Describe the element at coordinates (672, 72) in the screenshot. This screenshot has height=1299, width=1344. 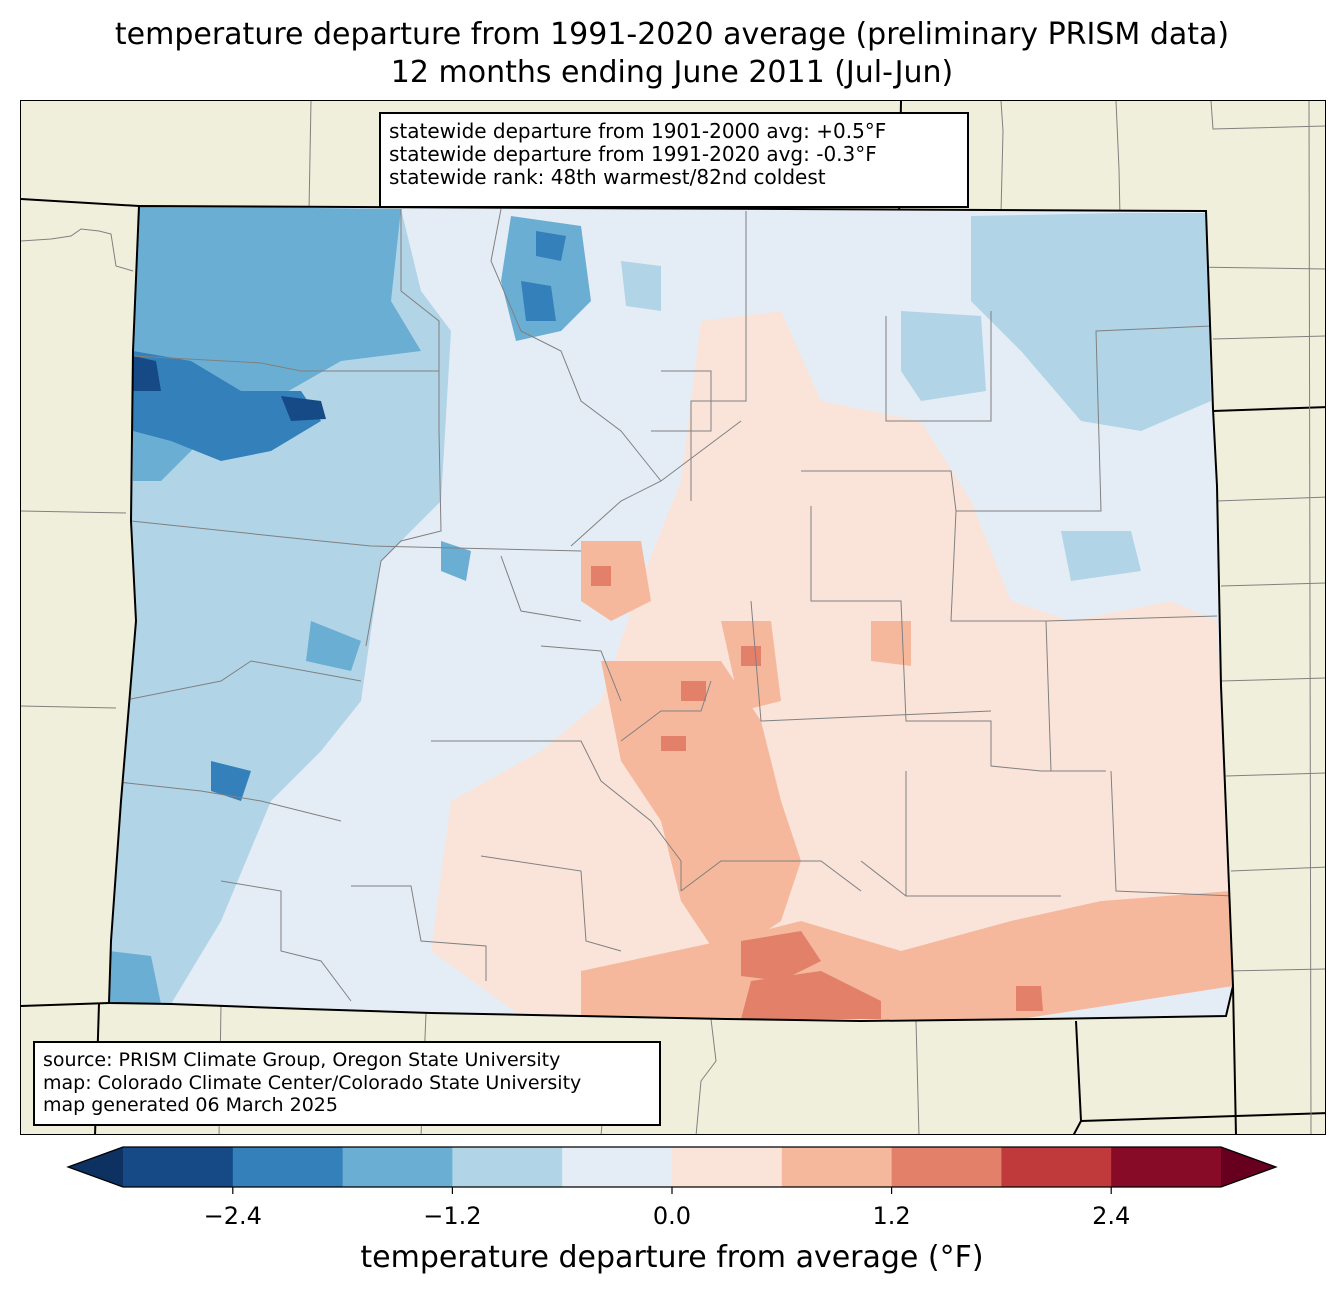
I see `map-subtitle: 12 months ending June 2011 (Jul-Jun)` at that location.